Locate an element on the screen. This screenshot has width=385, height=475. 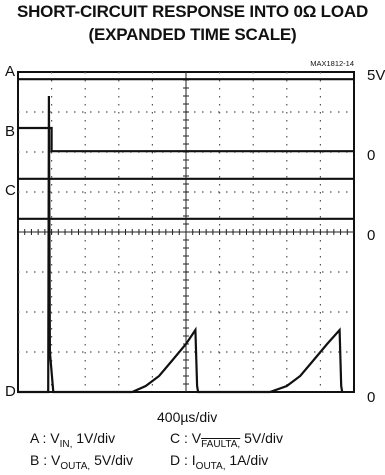
channel-letter-d: D is located at coordinates (10, 391).